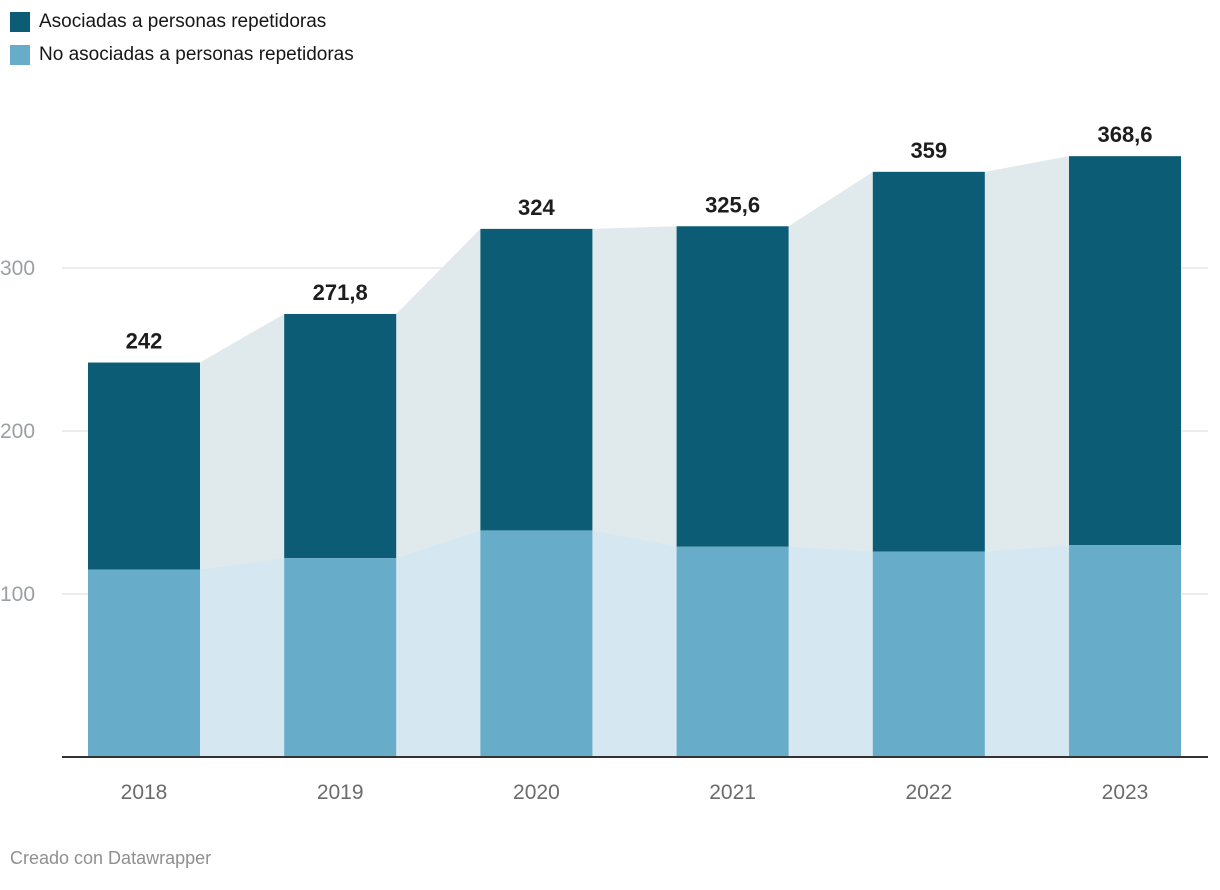 The image size is (1220, 890). Describe the element at coordinates (340, 792) in the screenshot. I see `x-axis-tick-label: 2019` at that location.